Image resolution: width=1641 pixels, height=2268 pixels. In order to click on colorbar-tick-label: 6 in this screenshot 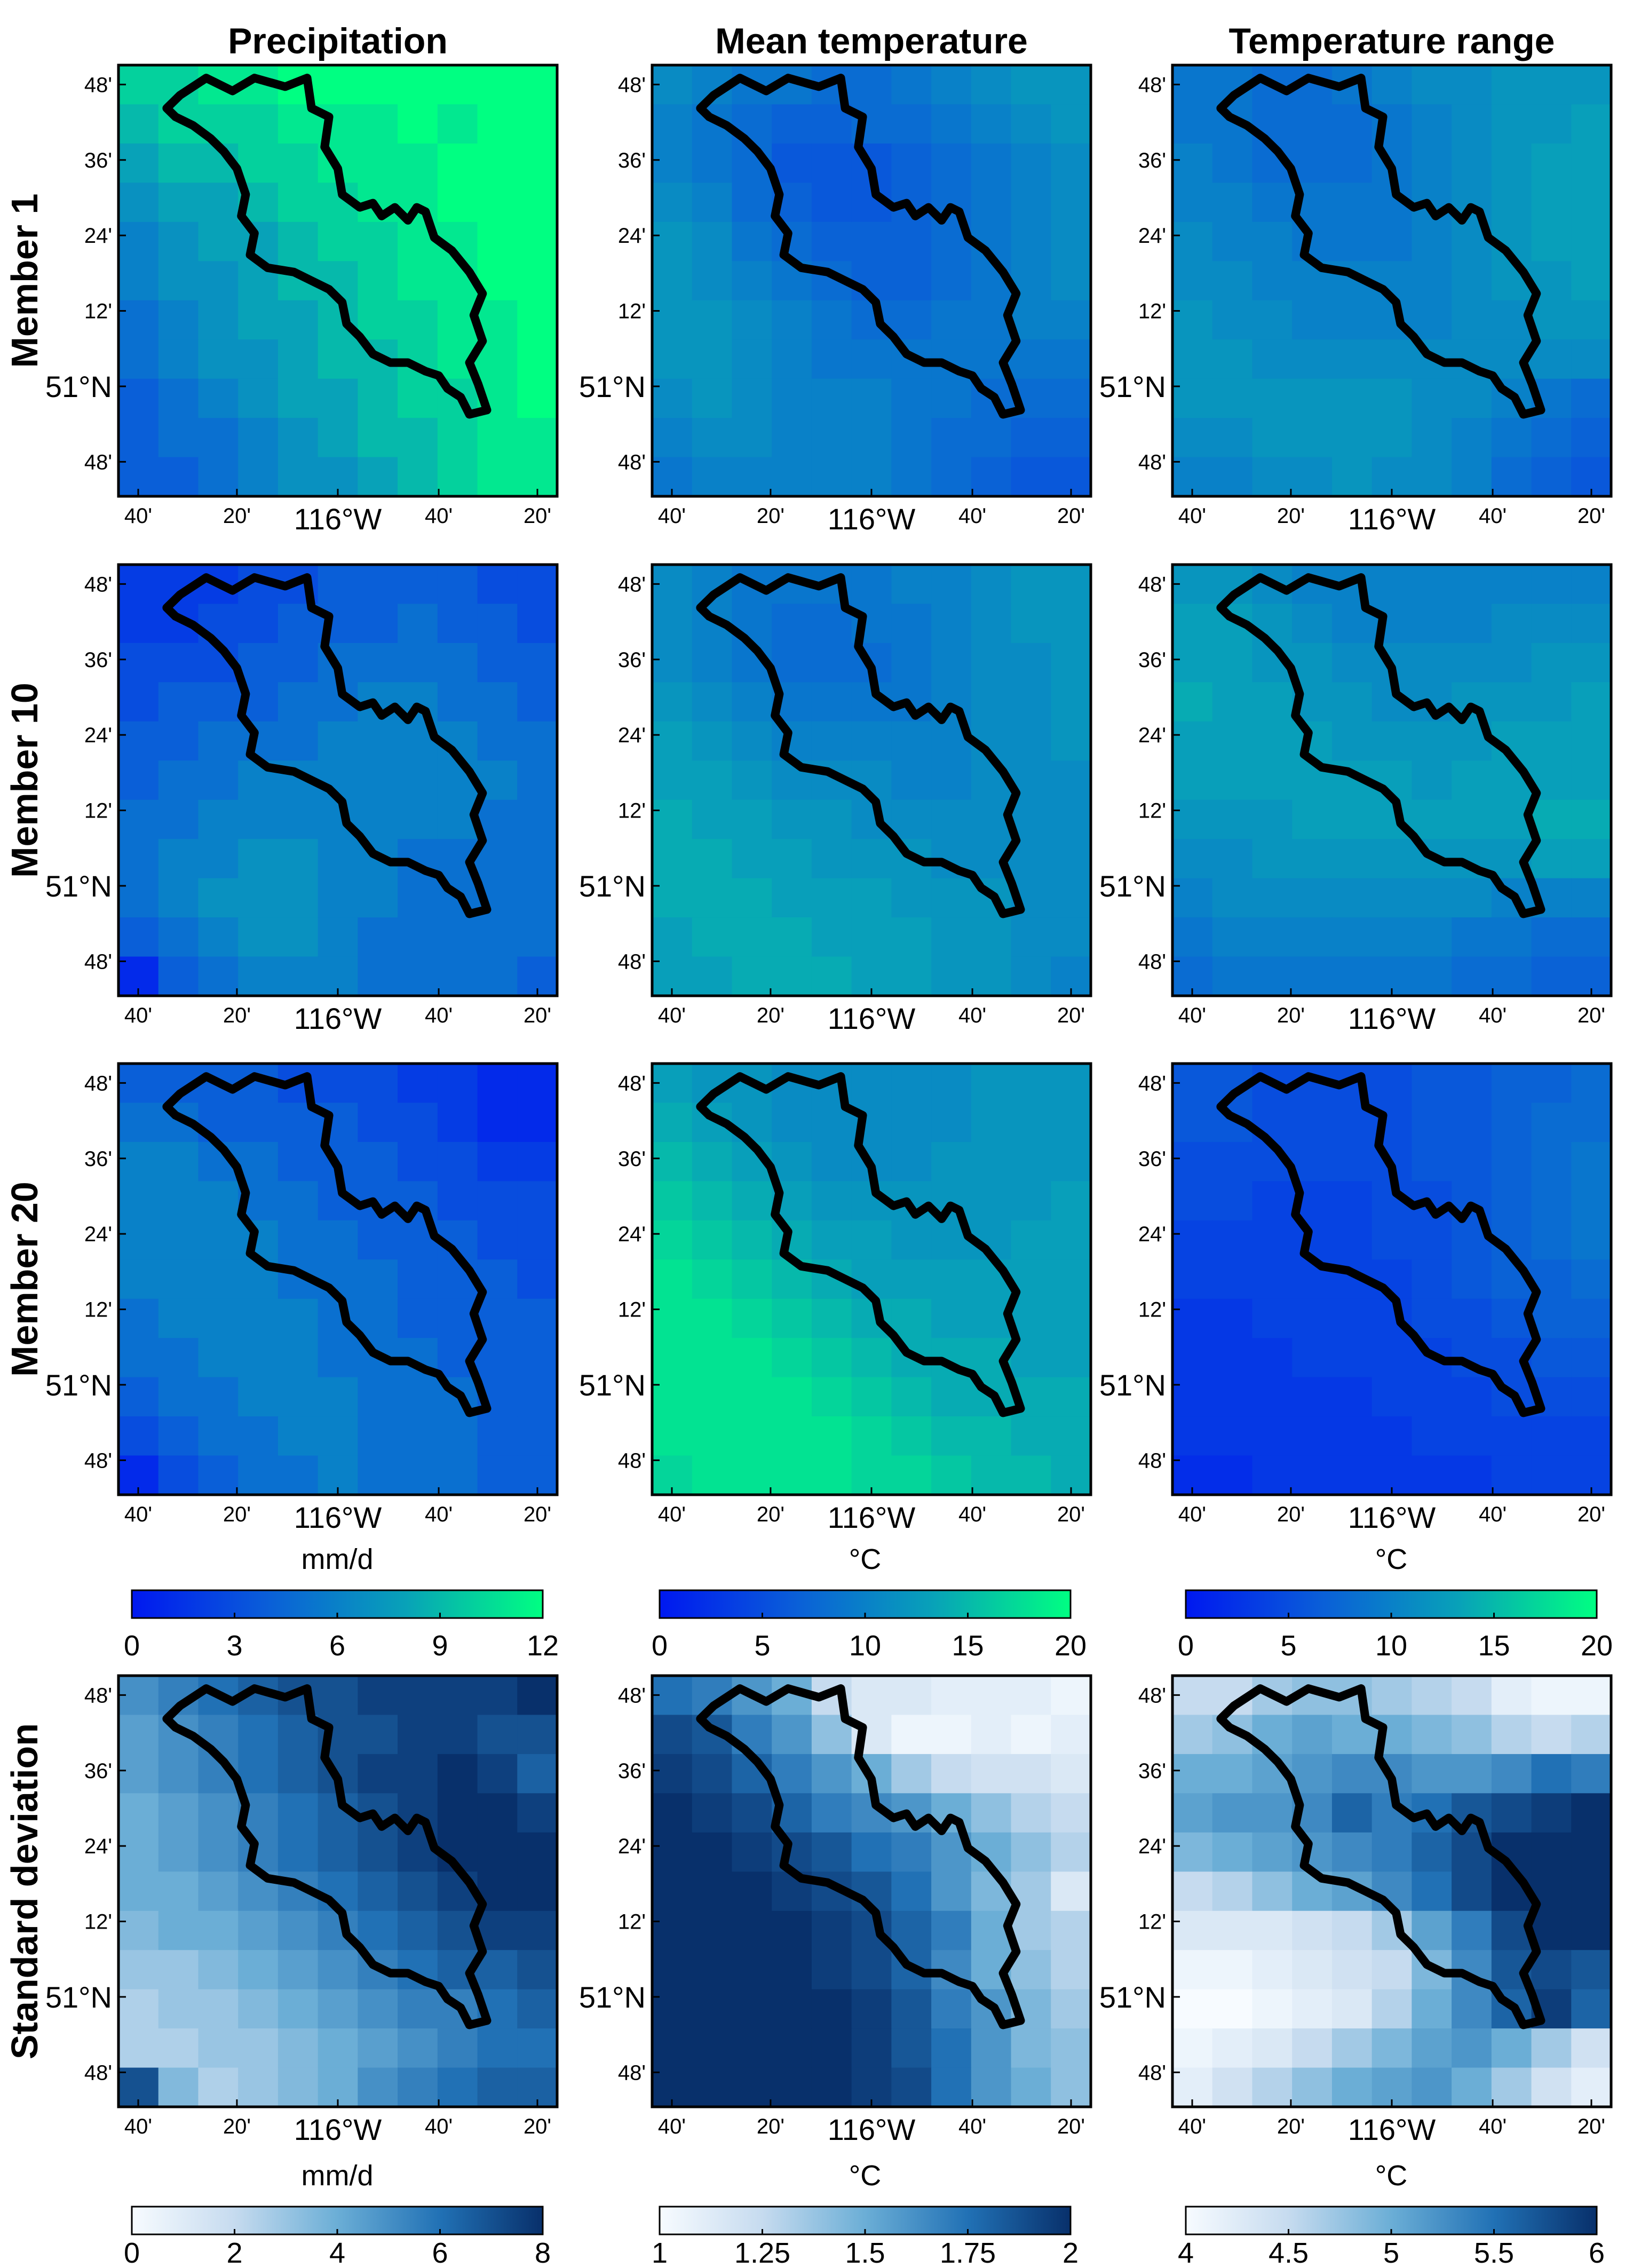, I will do `click(440, 2252)`.